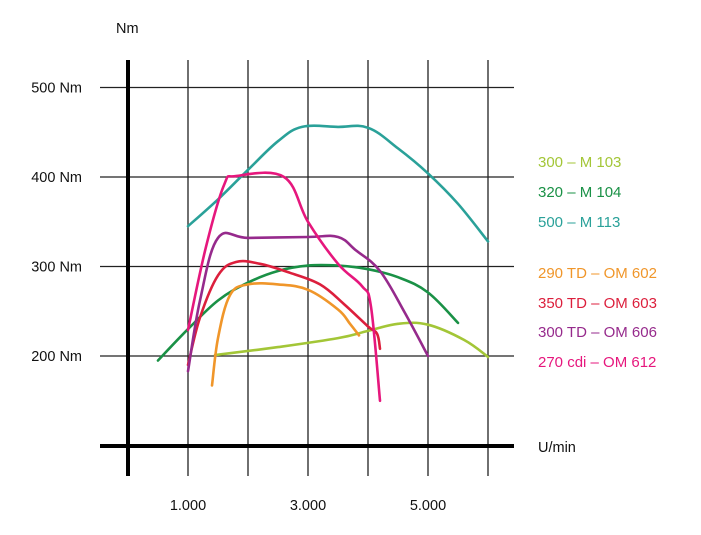 This screenshot has height=535, width=701. Describe the element at coordinates (127, 29) in the screenshot. I see `y-axis-label: Nm` at that location.